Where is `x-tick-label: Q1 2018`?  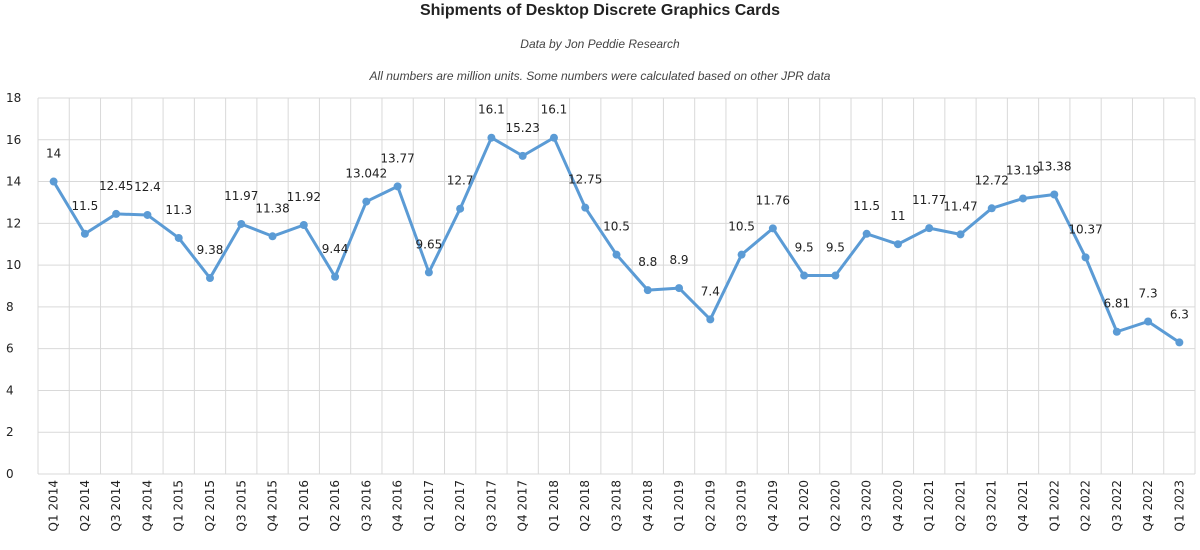
x-tick-label: Q1 2018 is located at coordinates (554, 505).